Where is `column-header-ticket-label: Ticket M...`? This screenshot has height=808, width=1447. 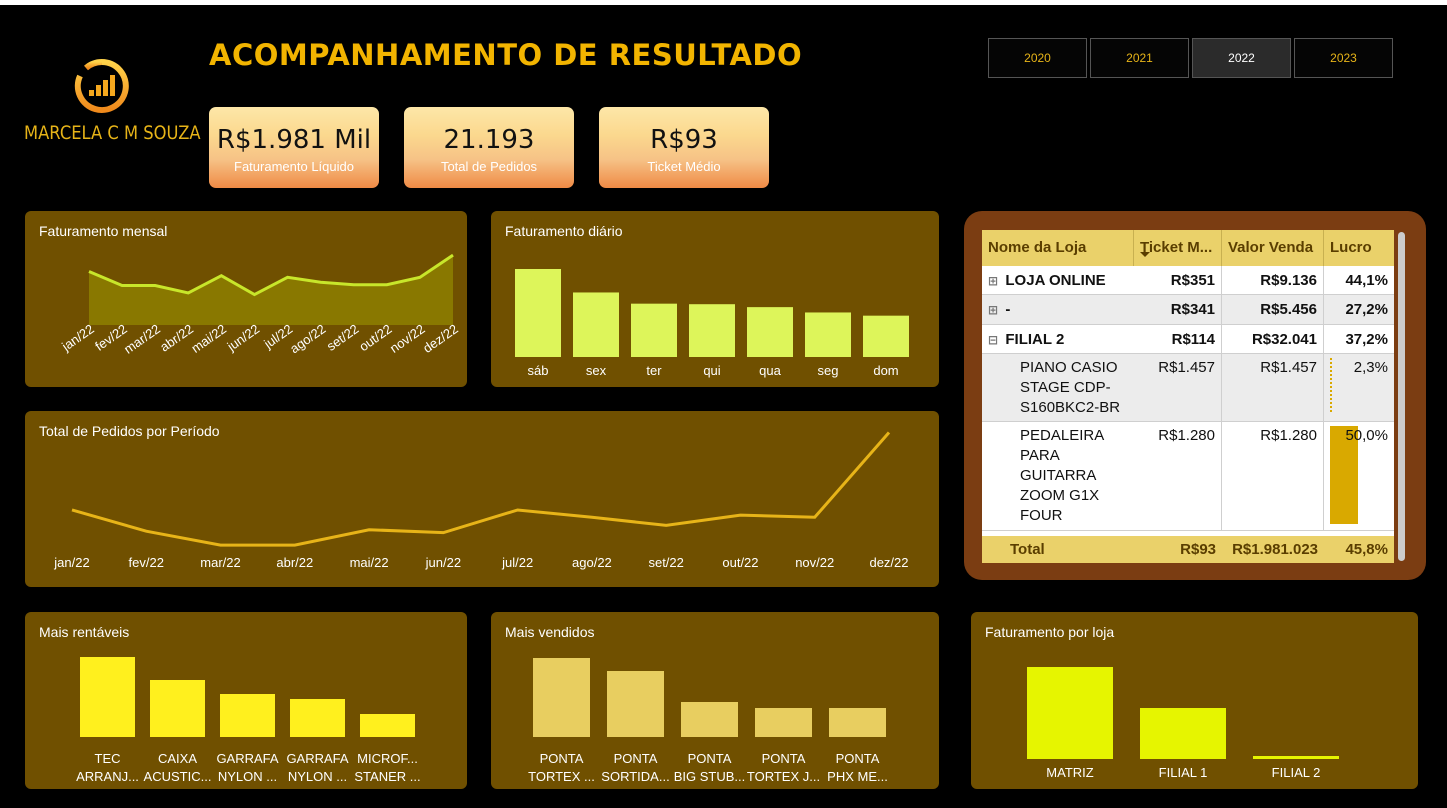 column-header-ticket-label: Ticket M... is located at coordinates (1176, 247).